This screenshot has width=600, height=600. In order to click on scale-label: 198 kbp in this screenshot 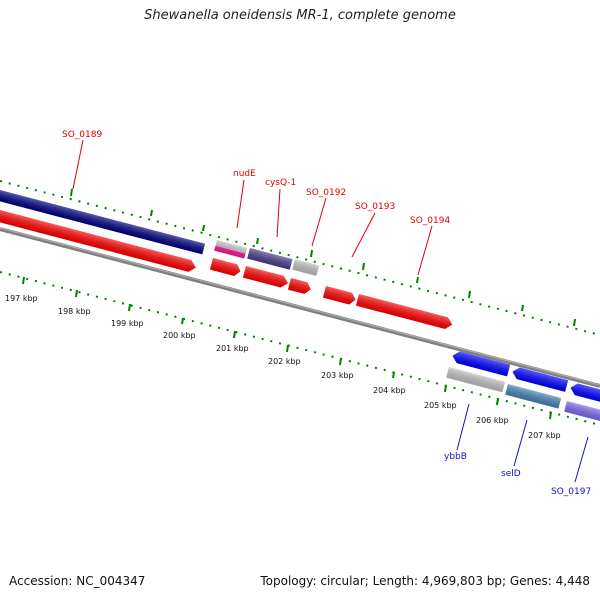, I will do `click(74, 311)`.